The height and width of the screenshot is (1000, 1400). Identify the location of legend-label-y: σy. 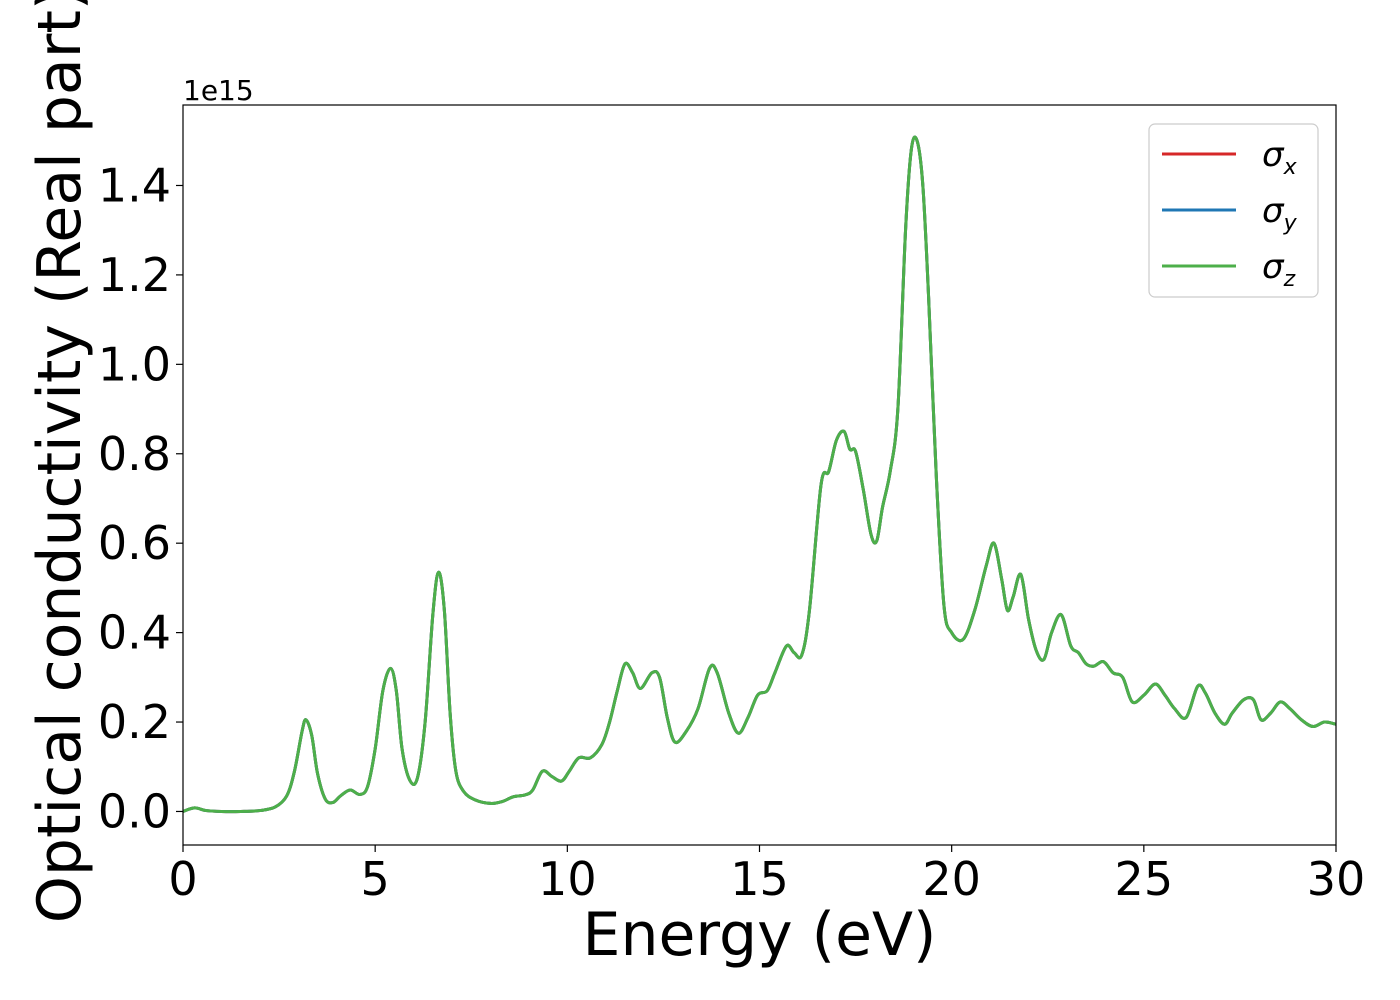
(1280, 213).